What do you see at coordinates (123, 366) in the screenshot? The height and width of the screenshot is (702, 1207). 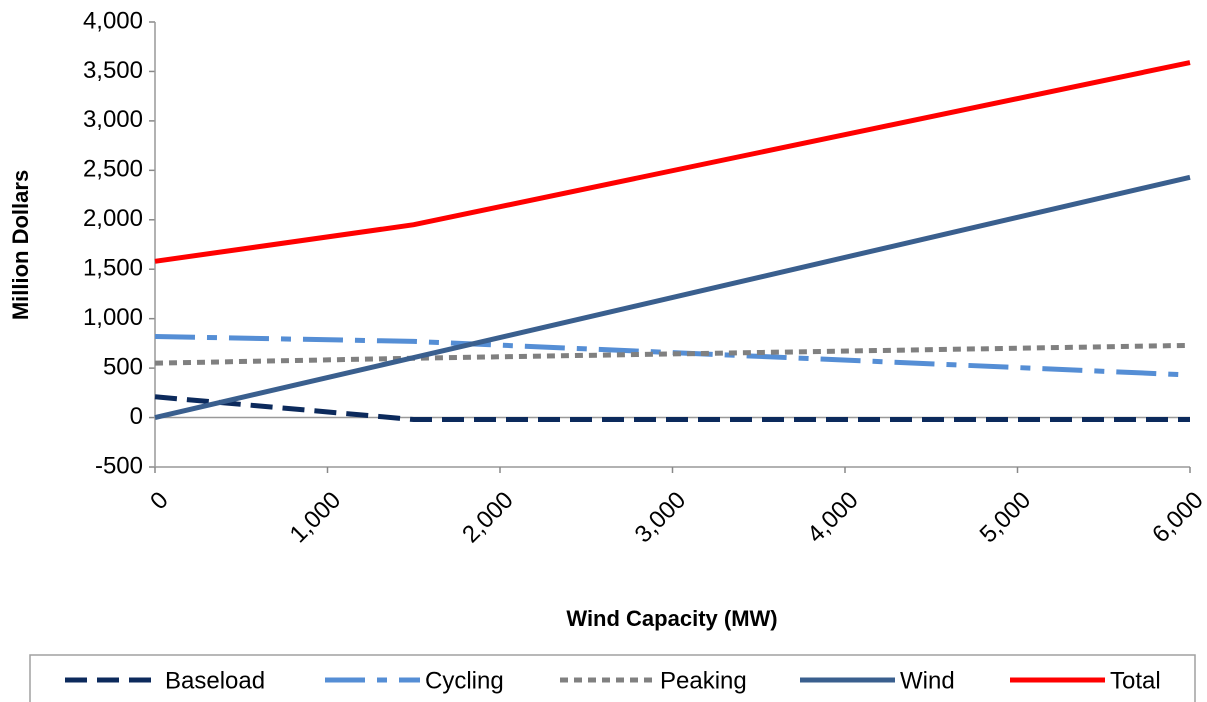 I see `y-tick-label: 500` at bounding box center [123, 366].